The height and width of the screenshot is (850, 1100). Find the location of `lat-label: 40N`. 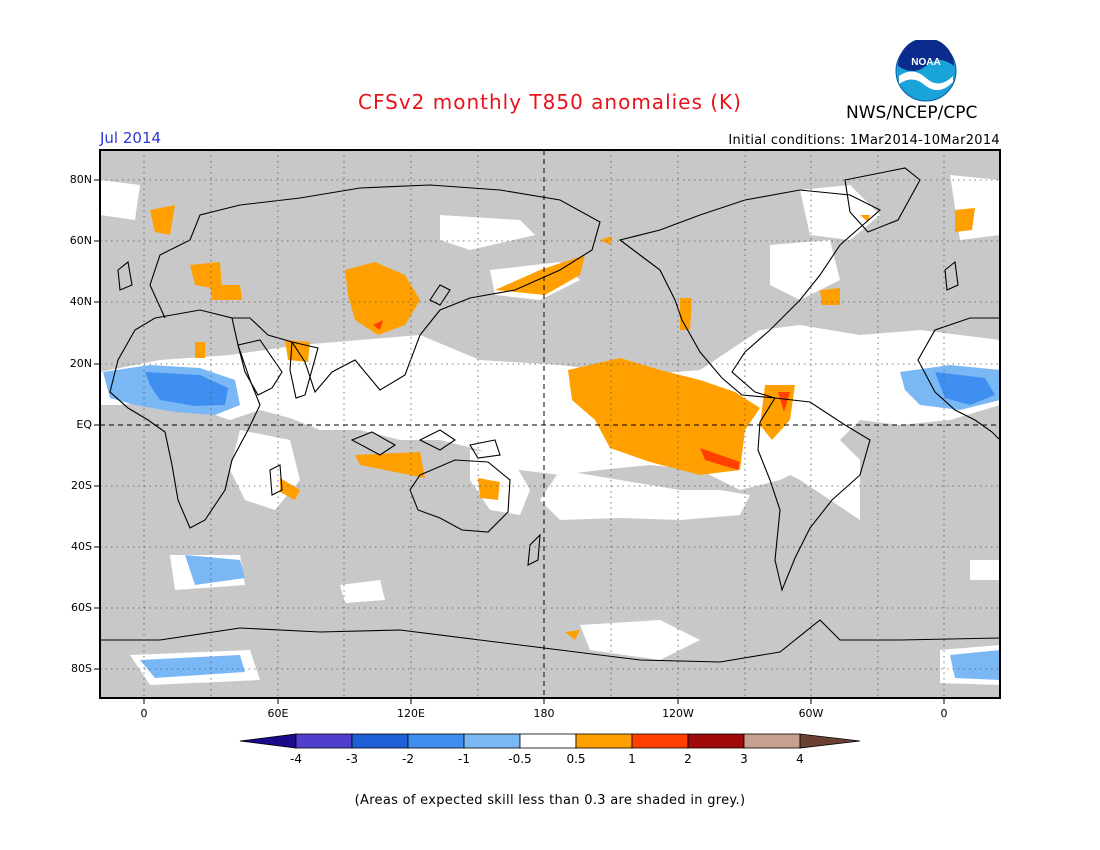

lat-label: 40N is located at coordinates (80, 301).